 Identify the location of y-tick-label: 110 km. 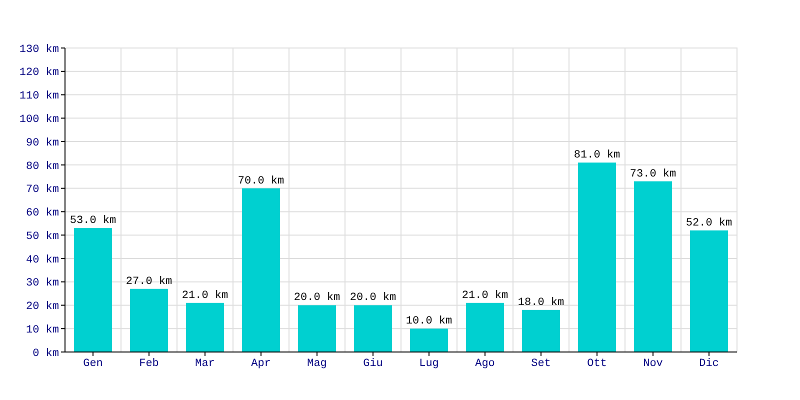
(39, 96).